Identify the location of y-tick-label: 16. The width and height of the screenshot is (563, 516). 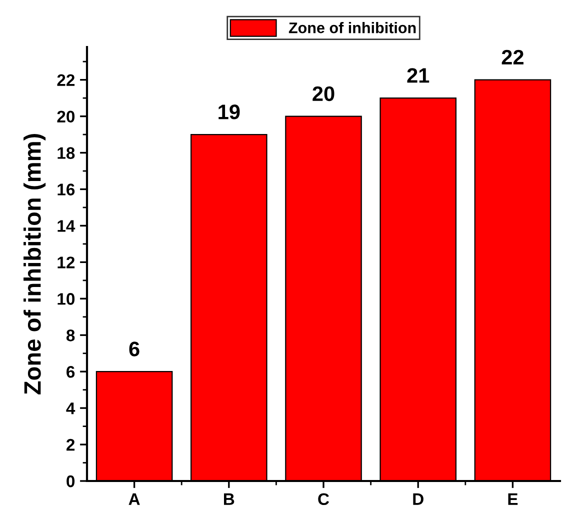
(66, 190).